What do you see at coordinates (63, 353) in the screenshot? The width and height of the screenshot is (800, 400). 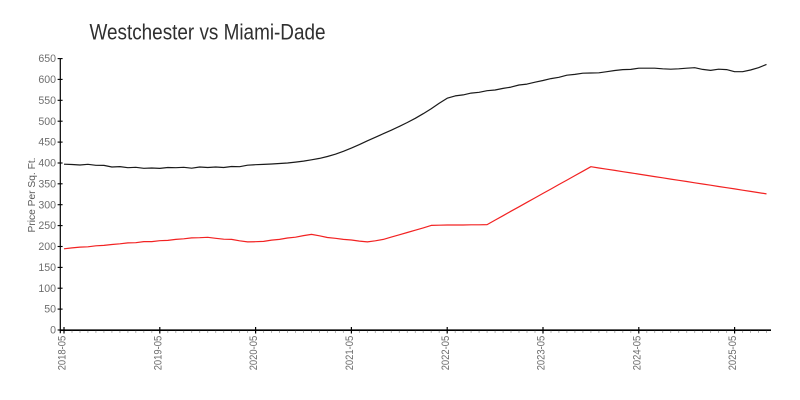 I see `svg-text: 2018-05` at bounding box center [63, 353].